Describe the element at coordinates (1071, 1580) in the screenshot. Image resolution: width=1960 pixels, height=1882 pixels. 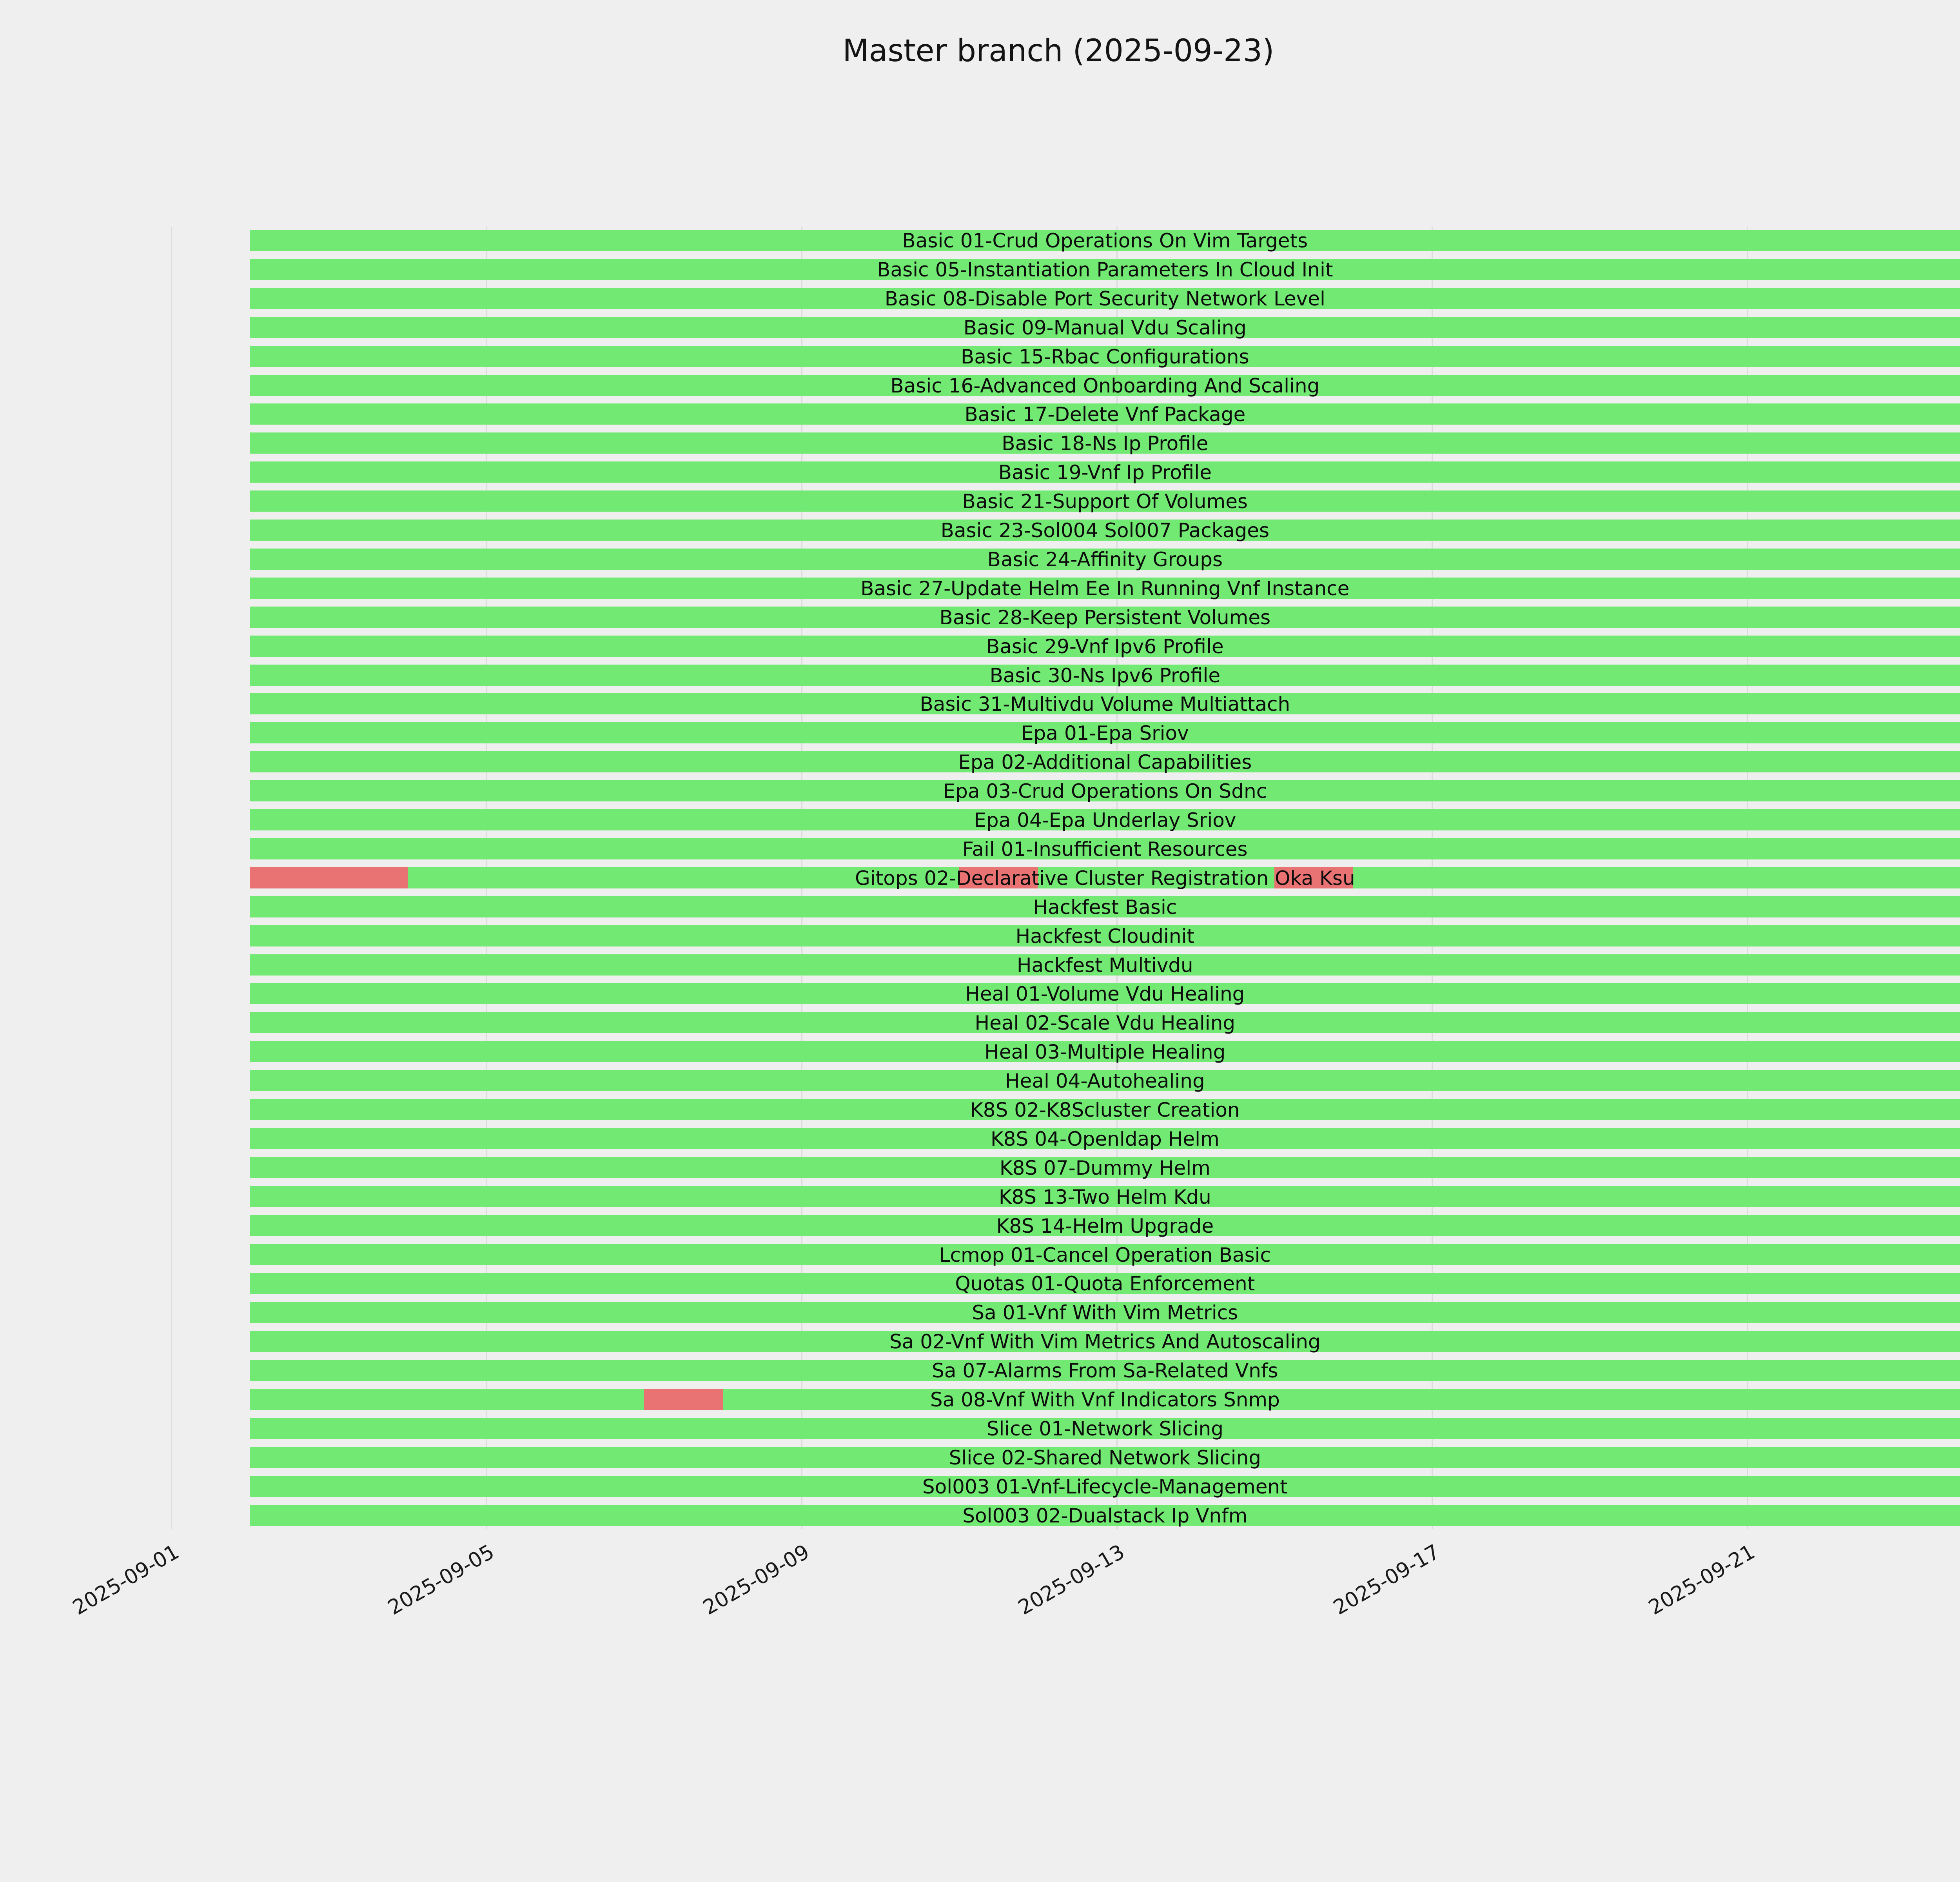
I see `x-tick-label: 2025-09-13` at that location.